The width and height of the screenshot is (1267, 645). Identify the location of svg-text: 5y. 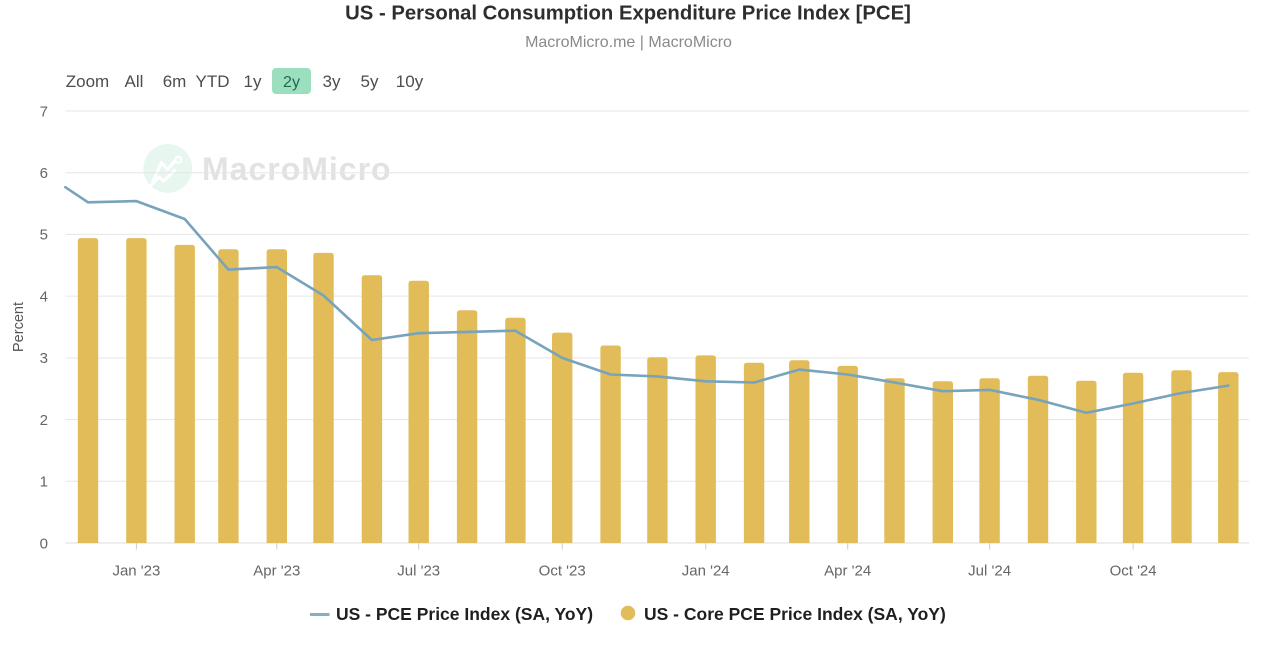
(370, 81).